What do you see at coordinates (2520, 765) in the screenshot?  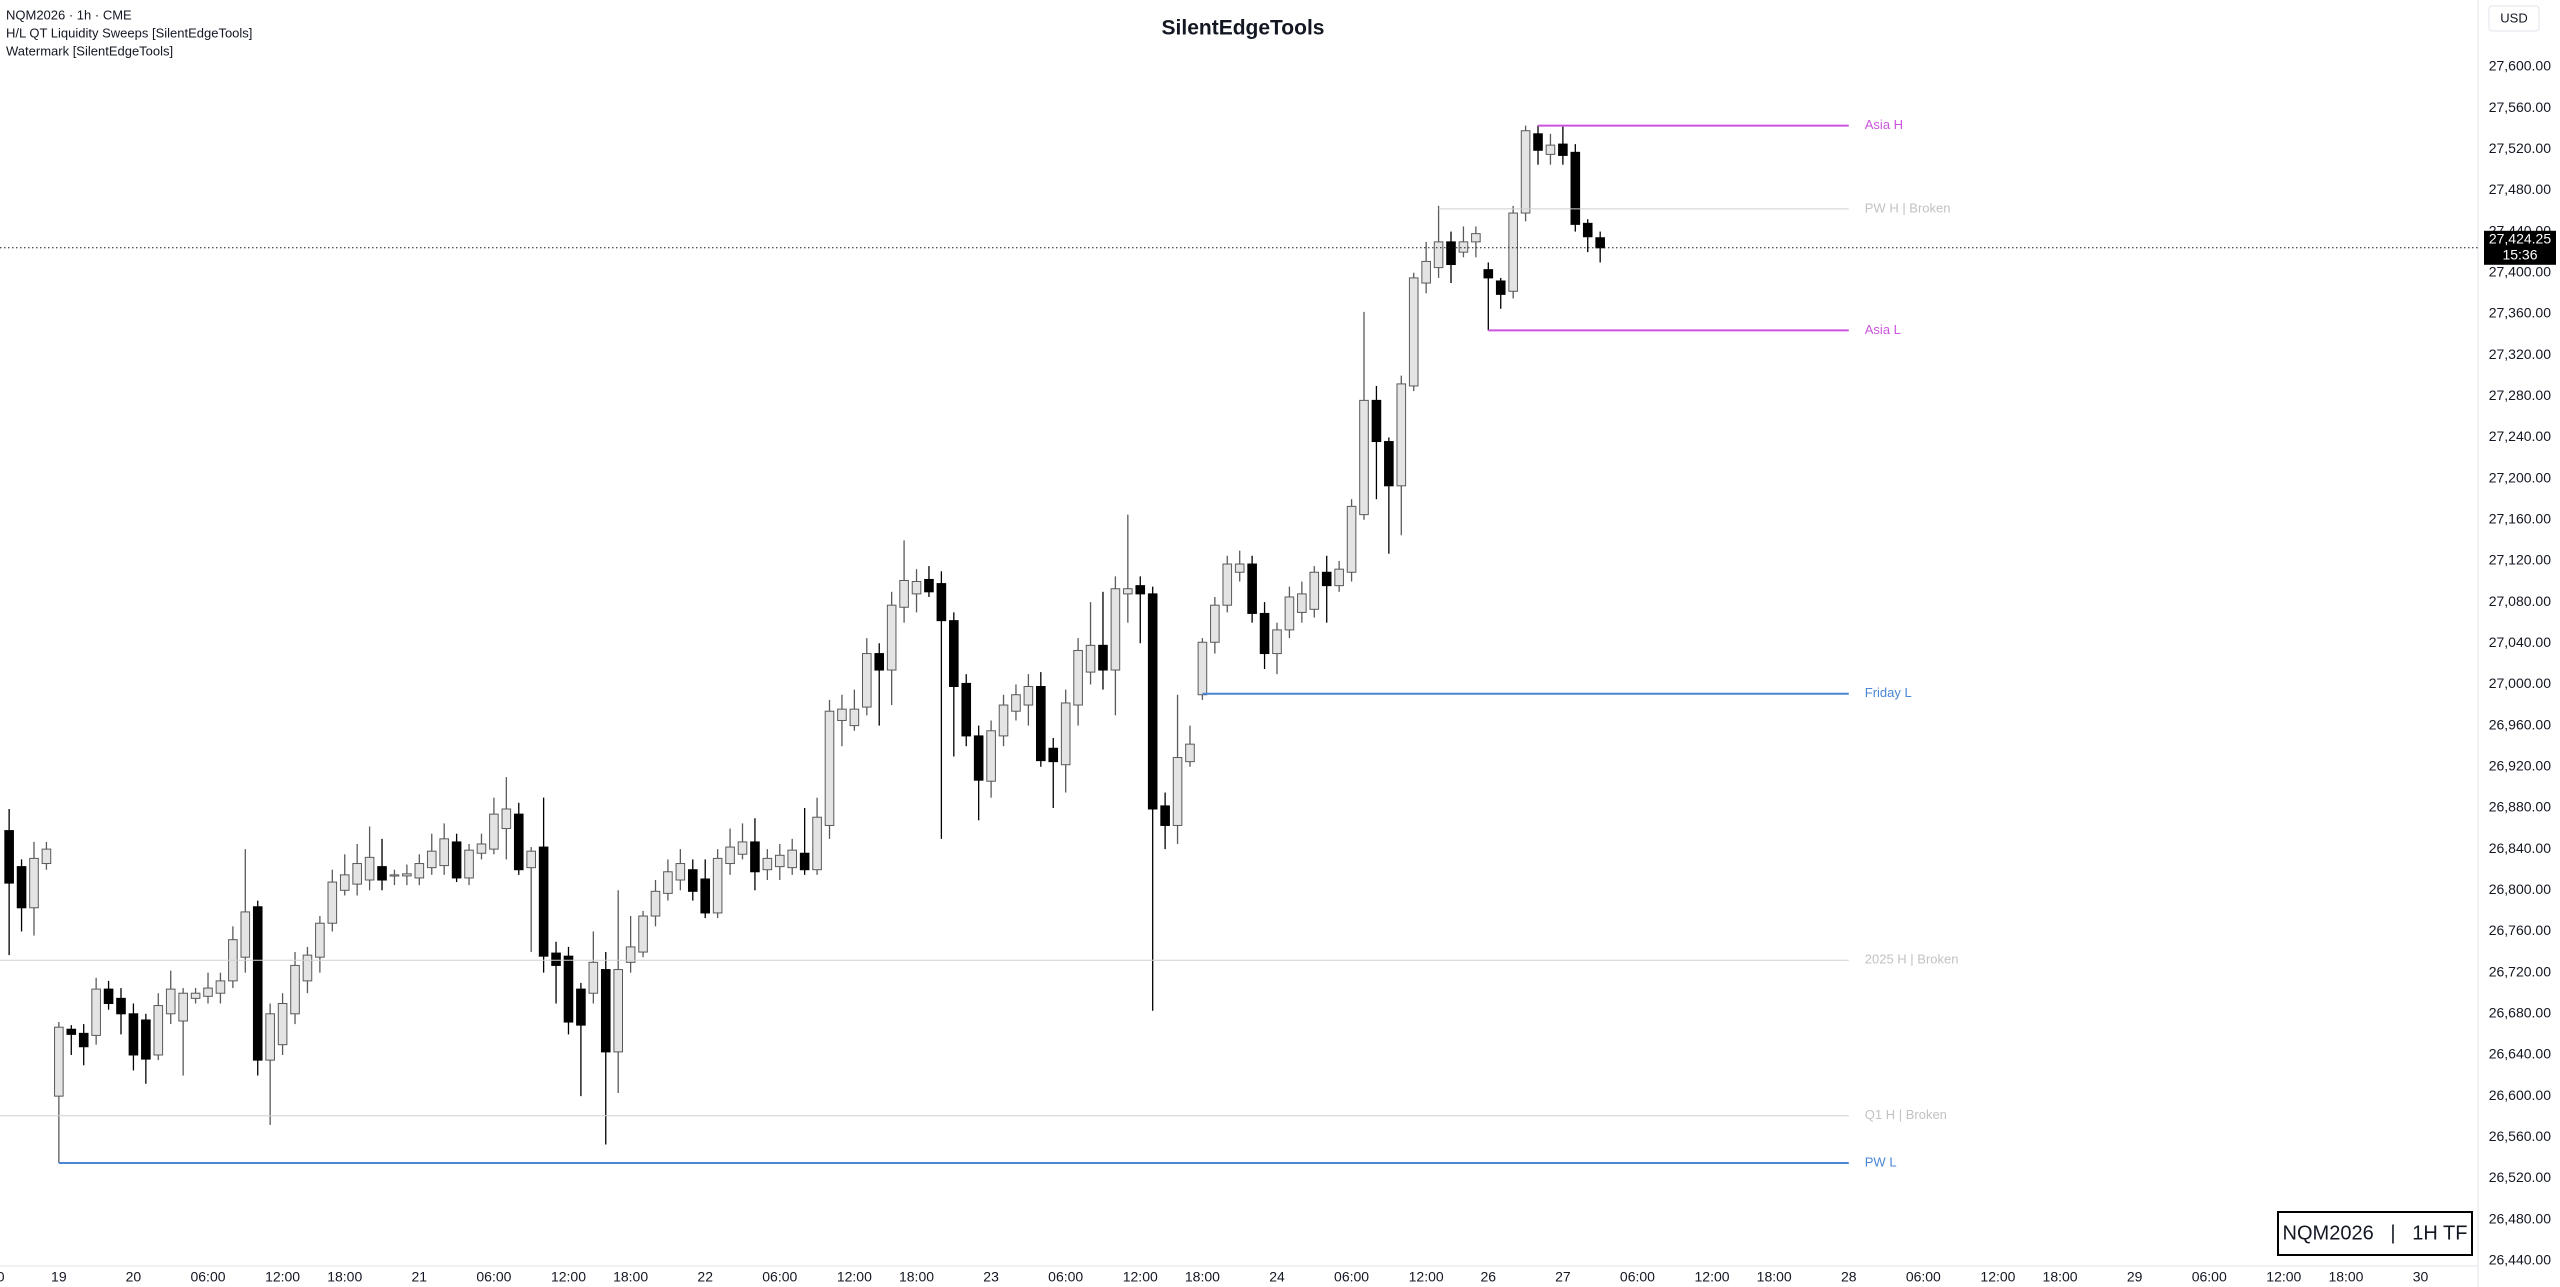 I see `y-tick-label: 26,920.00` at bounding box center [2520, 765].